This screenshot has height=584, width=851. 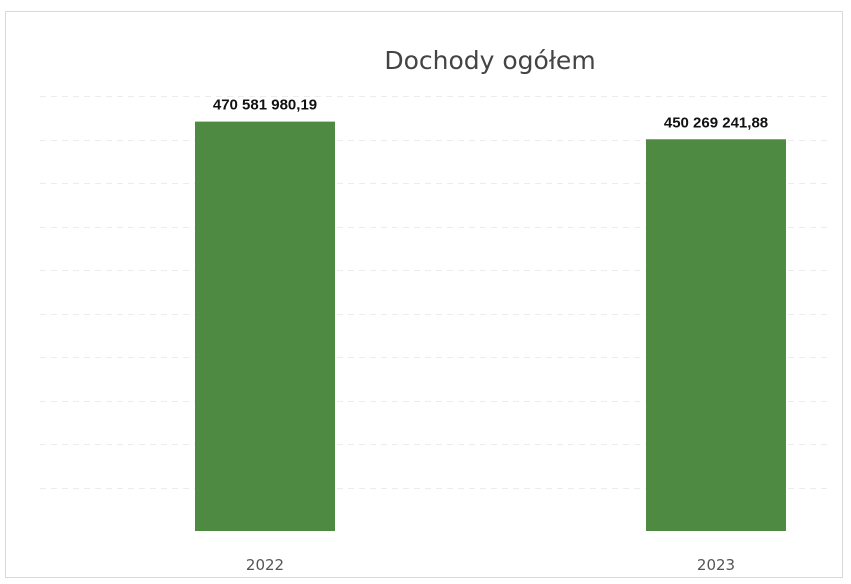 What do you see at coordinates (490, 565) in the screenshot?
I see `x-axis-tick-labels: 2022 2023` at bounding box center [490, 565].